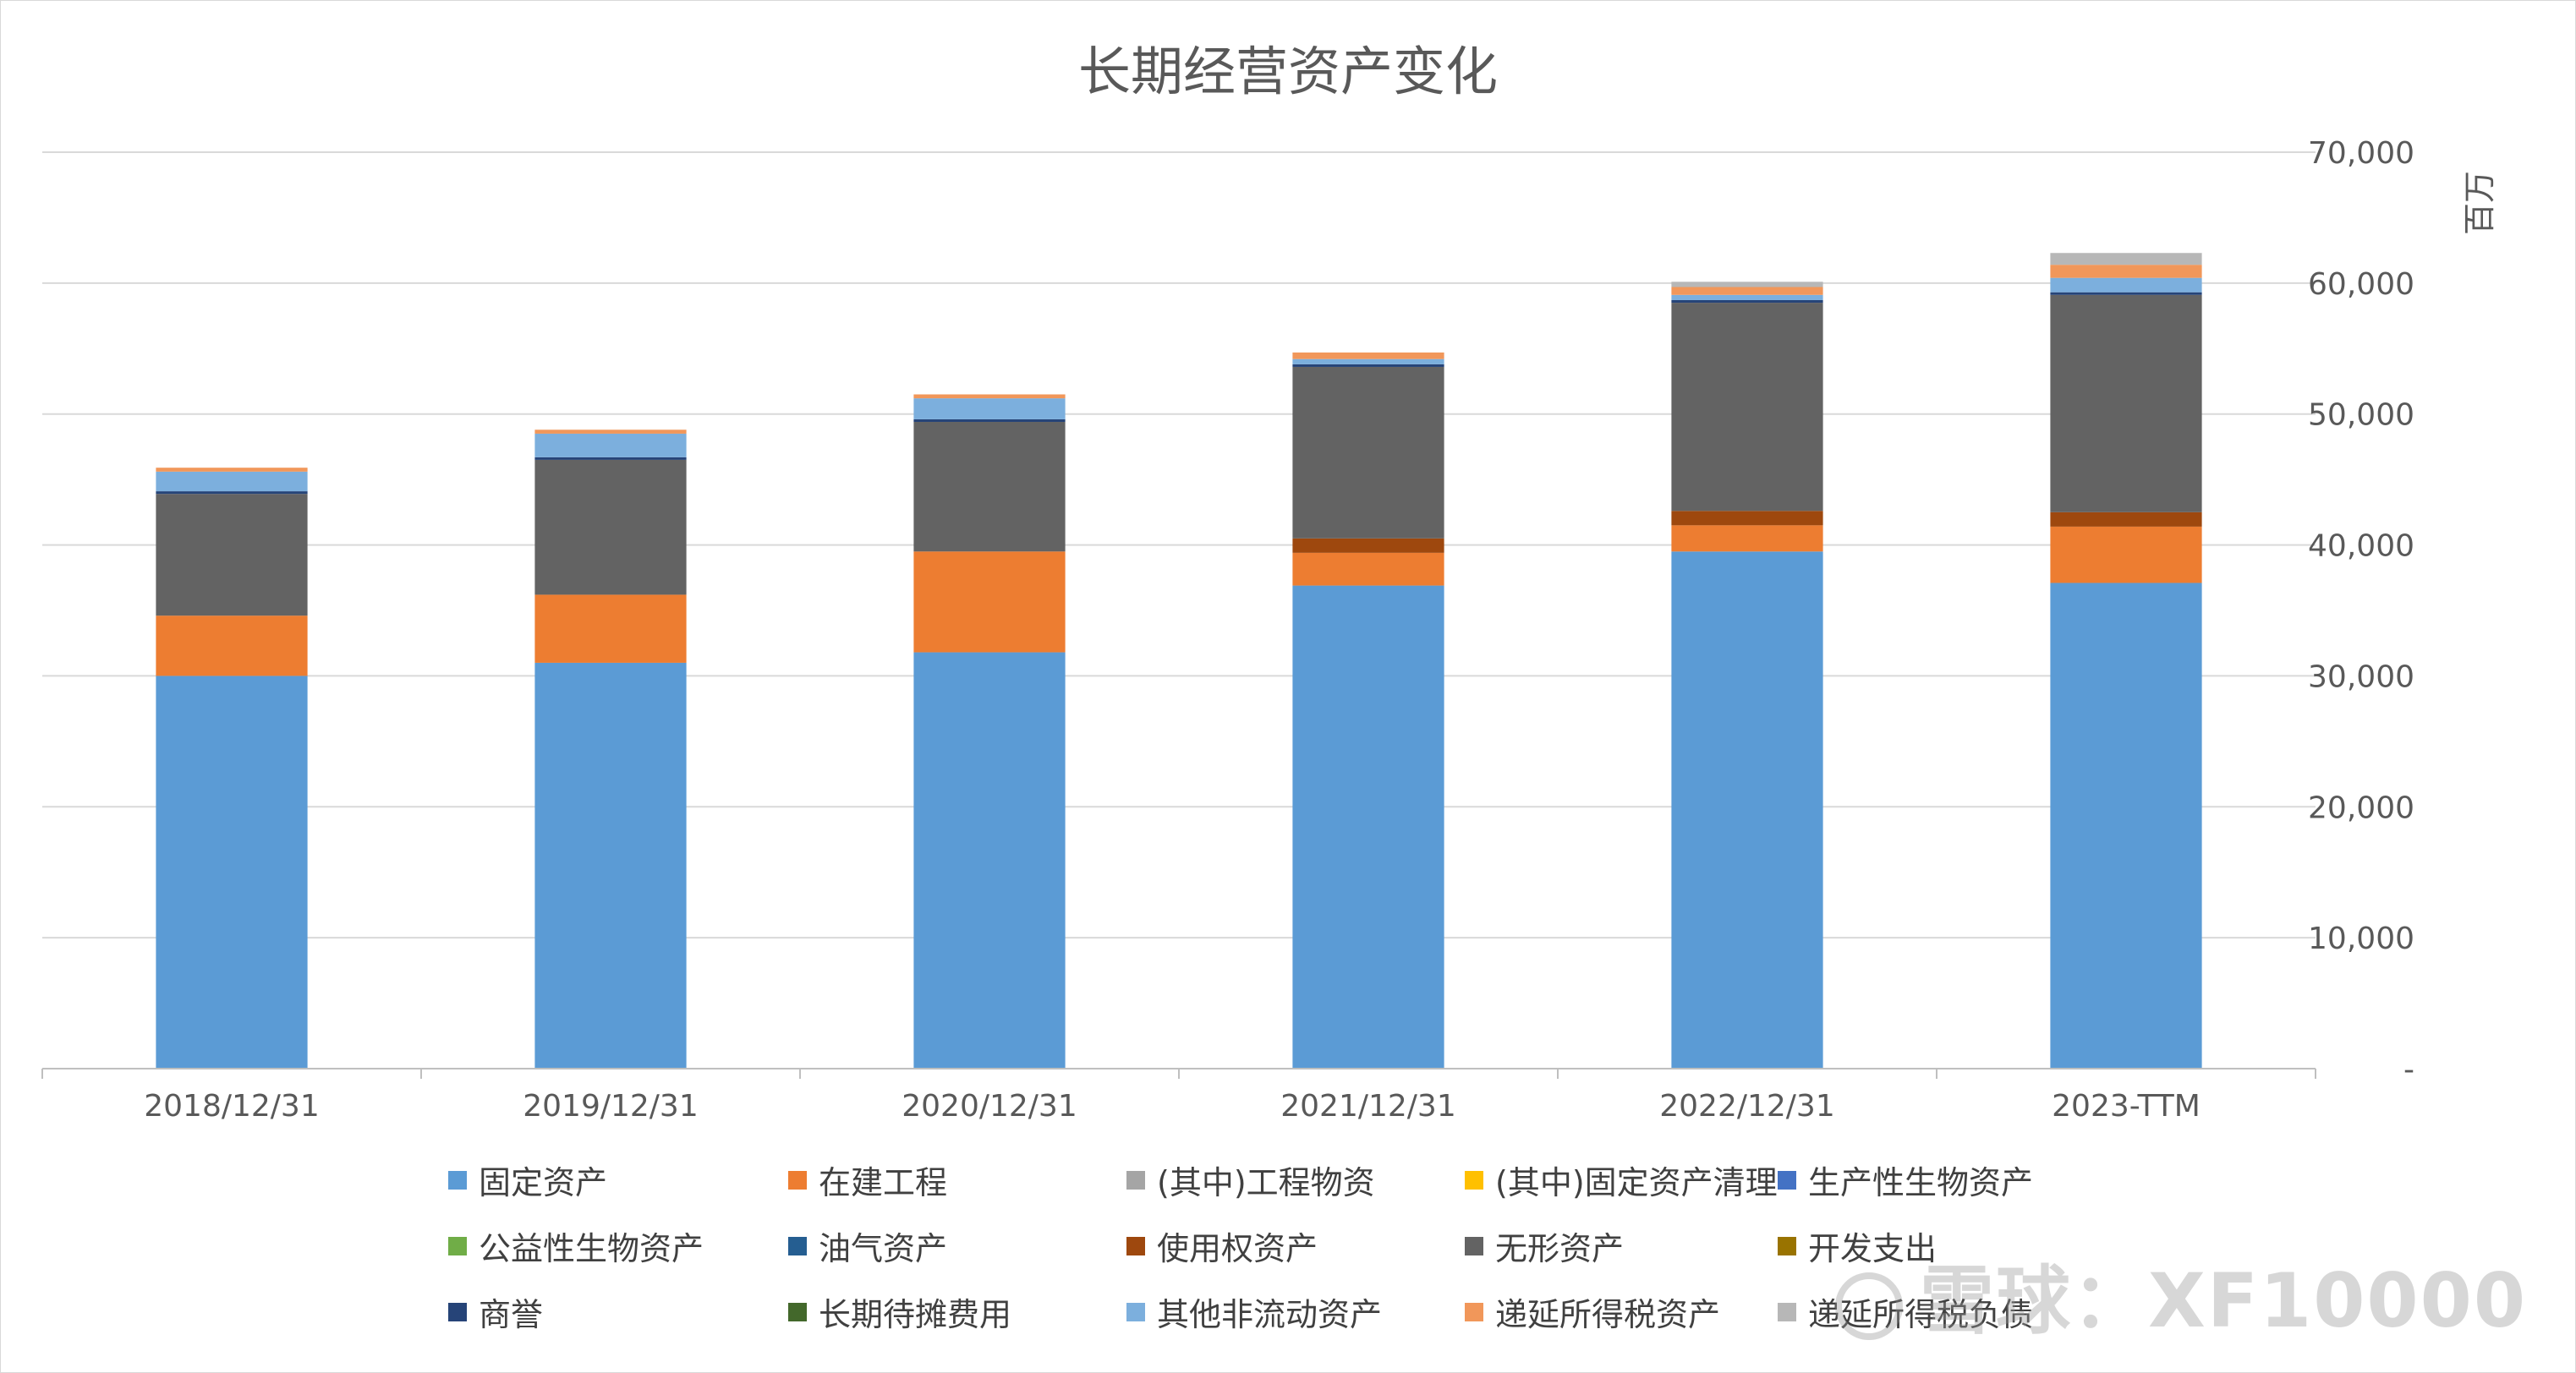 This screenshot has height=1373, width=2576. What do you see at coordinates (611, 1106) in the screenshot?
I see `x-tick-label: 2019/12/31` at bounding box center [611, 1106].